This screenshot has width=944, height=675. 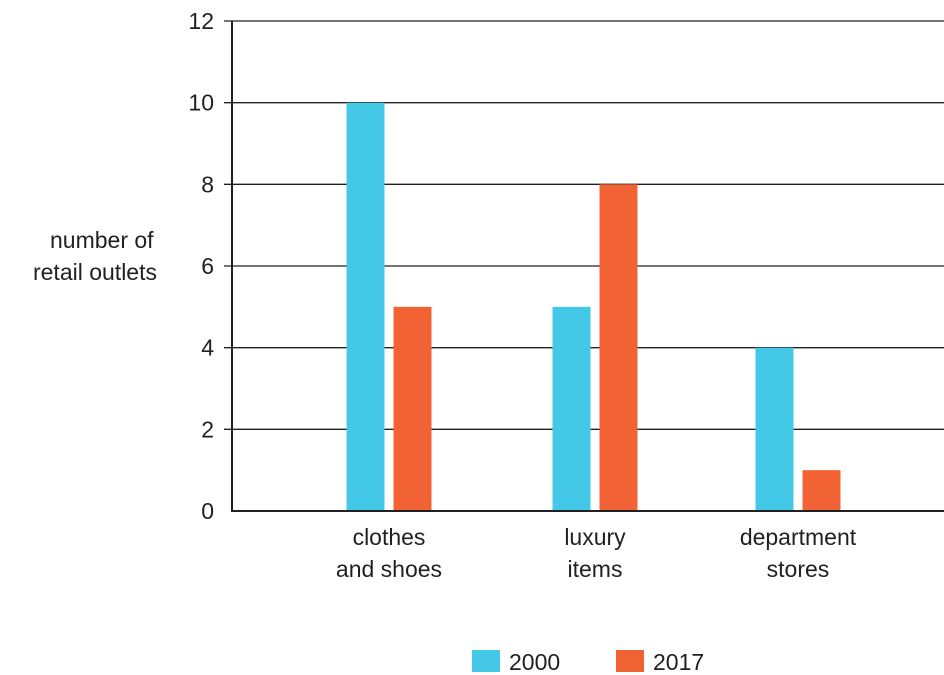 I want to click on y-axis-label-line-1: number of, so click(x=102, y=240).